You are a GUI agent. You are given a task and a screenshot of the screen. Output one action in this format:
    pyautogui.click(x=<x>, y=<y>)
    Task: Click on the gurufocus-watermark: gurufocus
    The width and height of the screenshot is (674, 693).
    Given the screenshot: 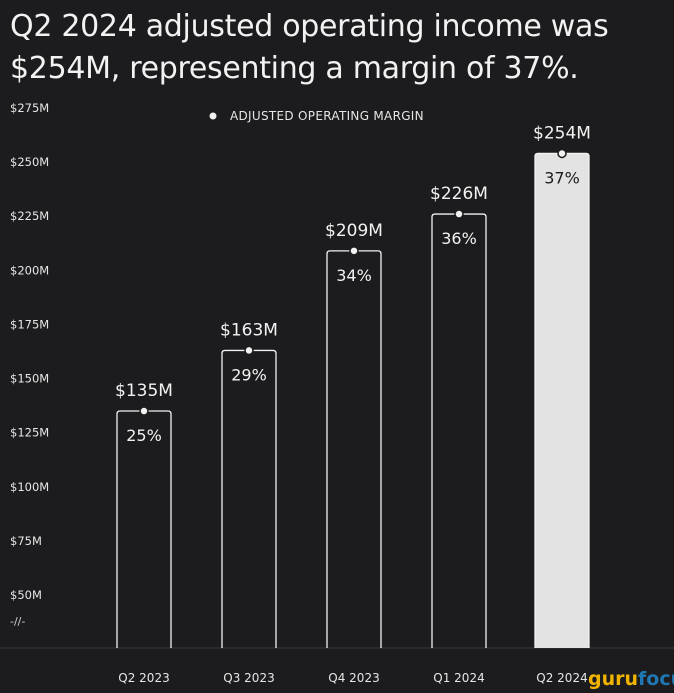 What is the action you would take?
    pyautogui.click(x=631, y=679)
    